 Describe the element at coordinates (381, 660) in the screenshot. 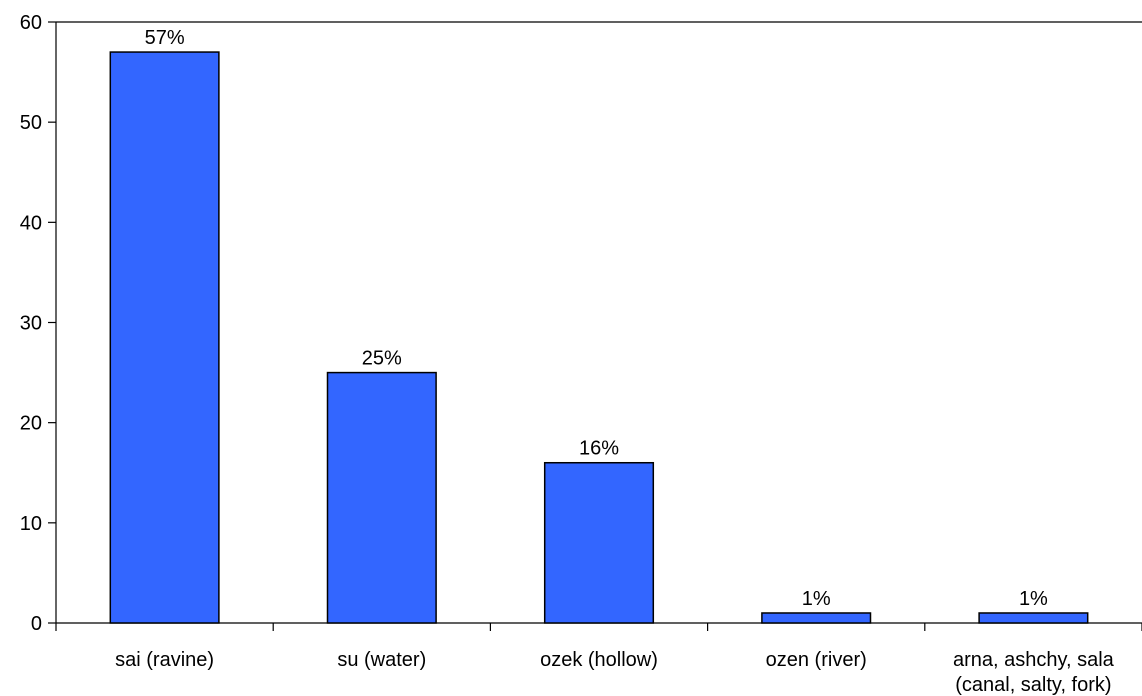

I see `category-label: su (water)` at that location.